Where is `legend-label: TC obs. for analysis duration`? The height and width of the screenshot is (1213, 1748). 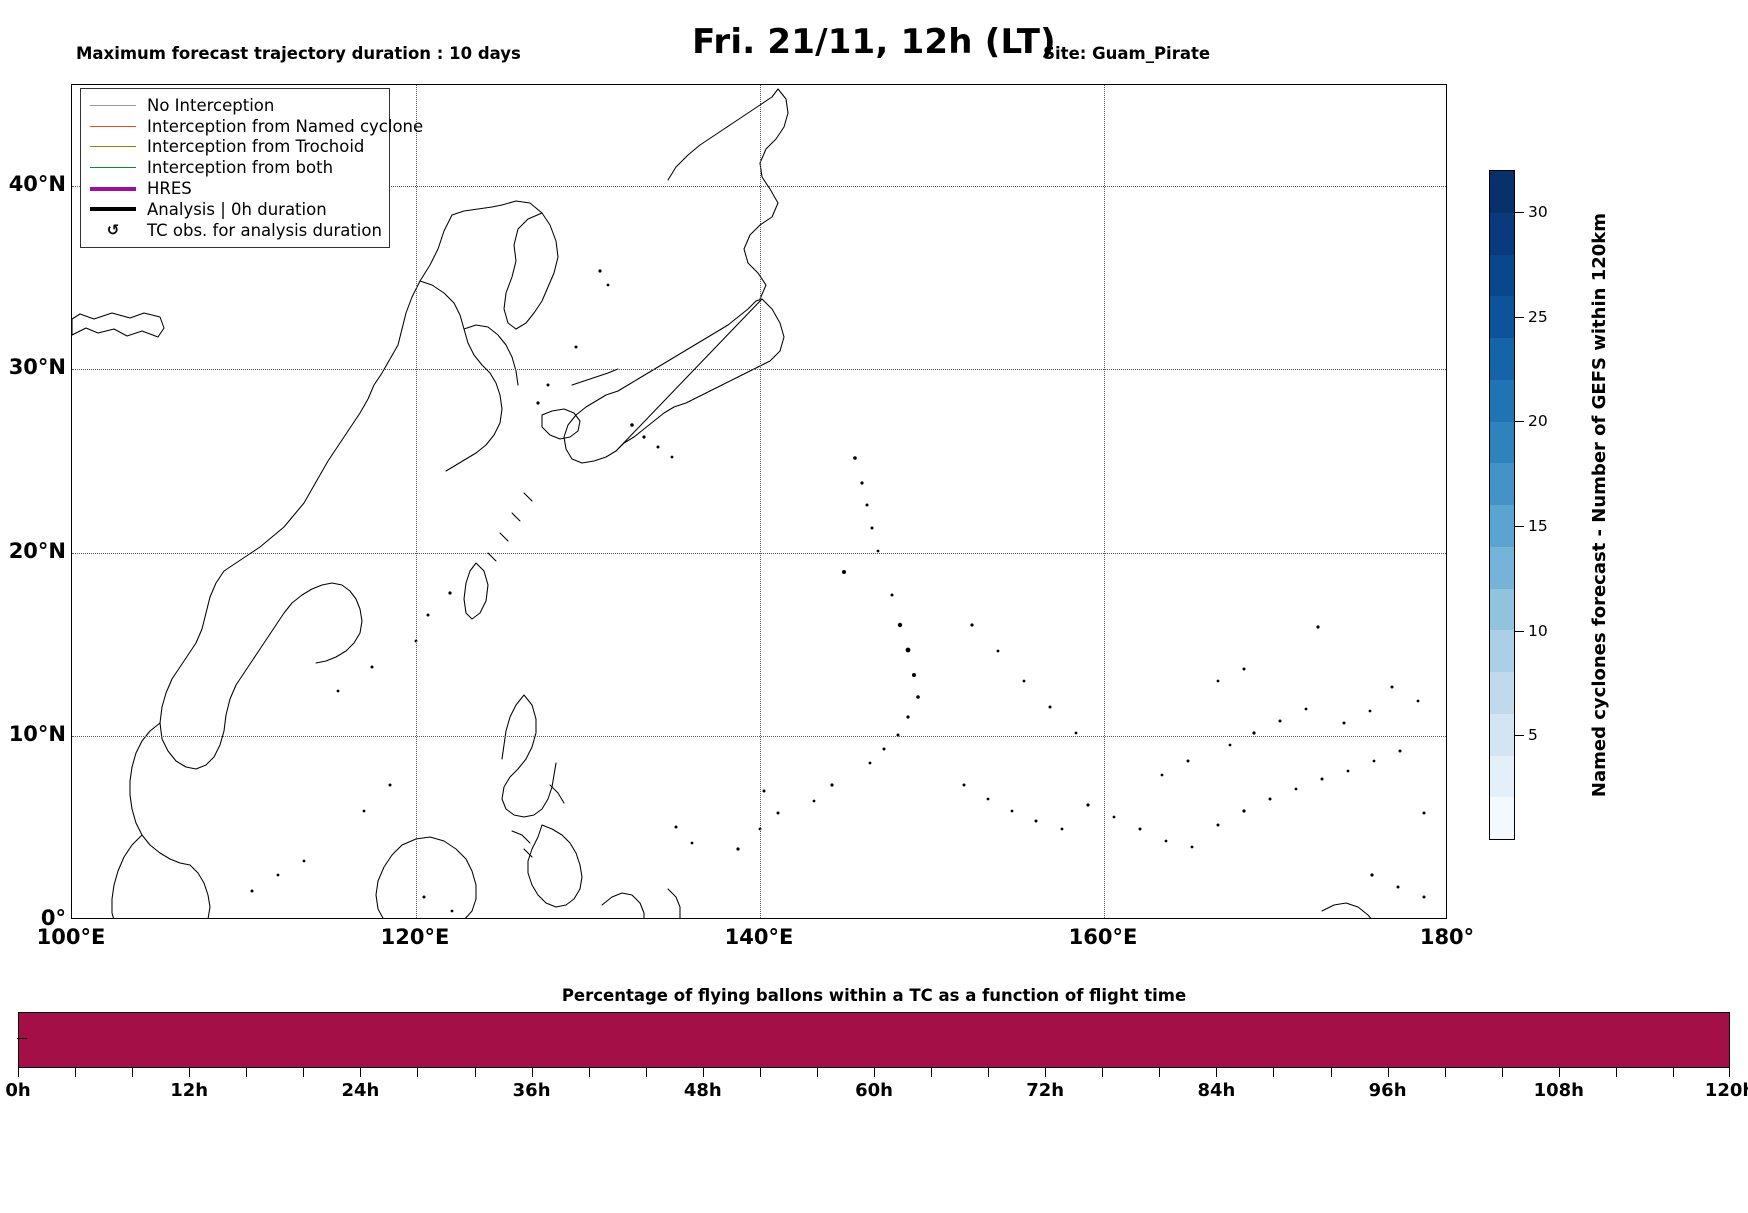
legend-label: TC obs. for analysis duration is located at coordinates (264, 230).